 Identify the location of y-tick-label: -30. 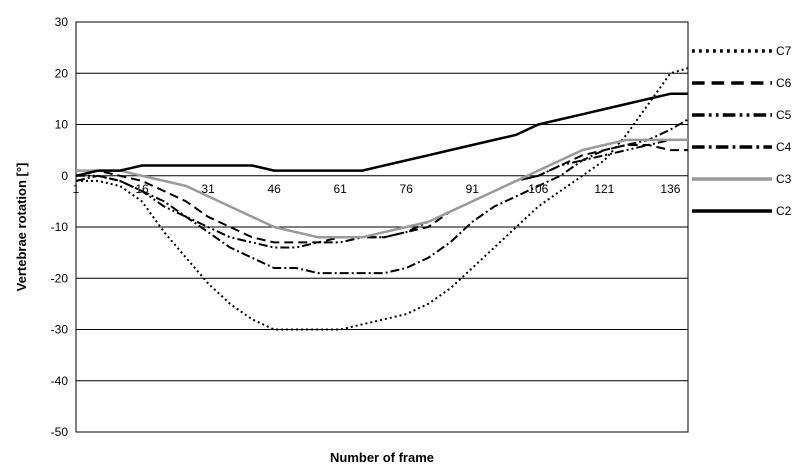
(60, 330).